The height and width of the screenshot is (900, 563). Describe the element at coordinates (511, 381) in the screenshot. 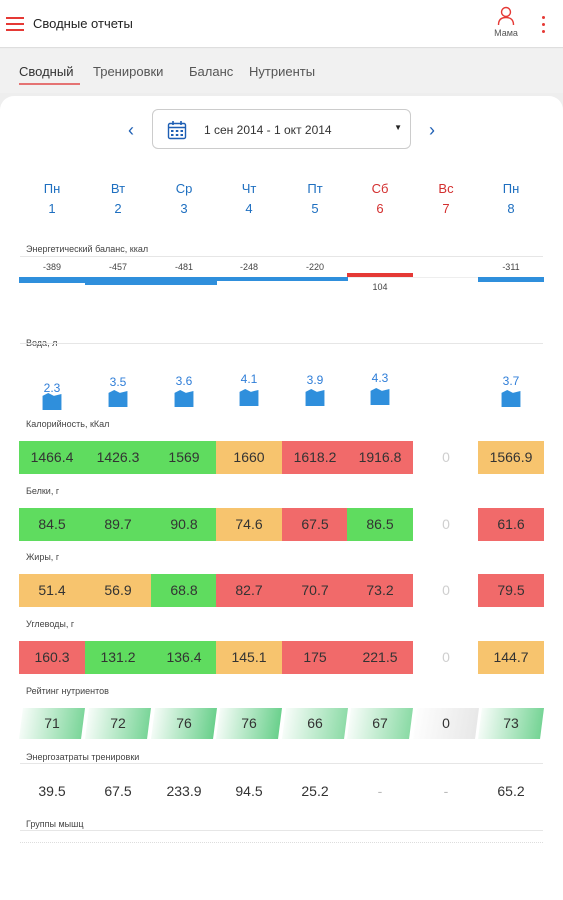

I see `water-value: 3.7` at that location.